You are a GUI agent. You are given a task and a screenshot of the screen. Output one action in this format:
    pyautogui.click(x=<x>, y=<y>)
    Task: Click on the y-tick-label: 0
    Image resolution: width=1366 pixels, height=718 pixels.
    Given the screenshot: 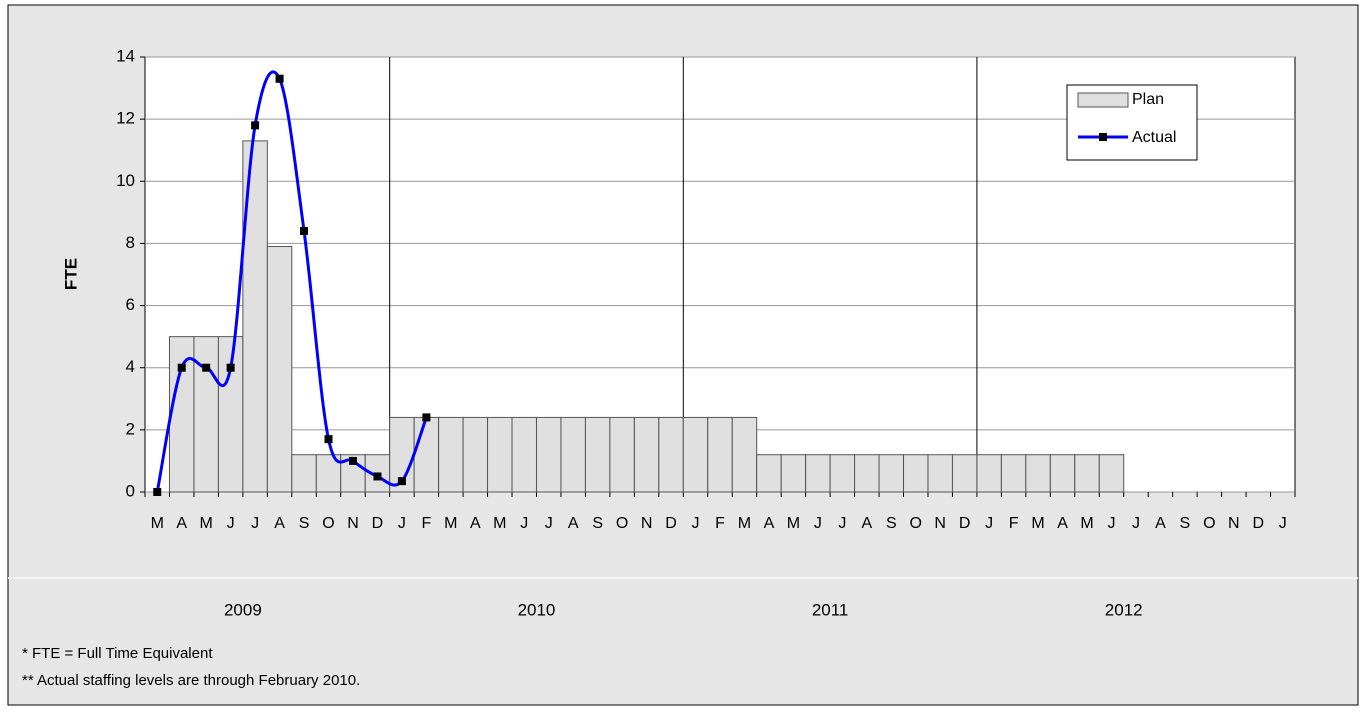 What is the action you would take?
    pyautogui.click(x=130, y=490)
    